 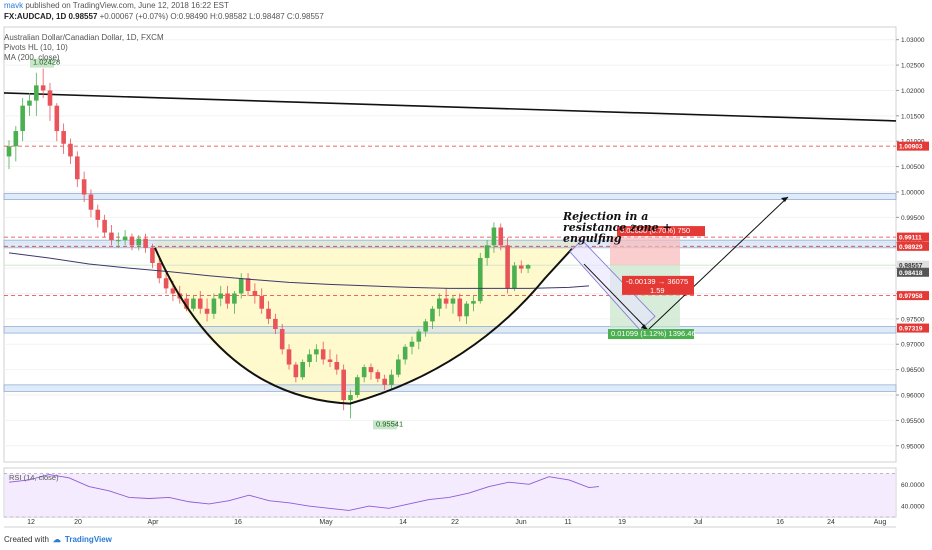 I want to click on x-tick-label: Apr, so click(x=154, y=522).